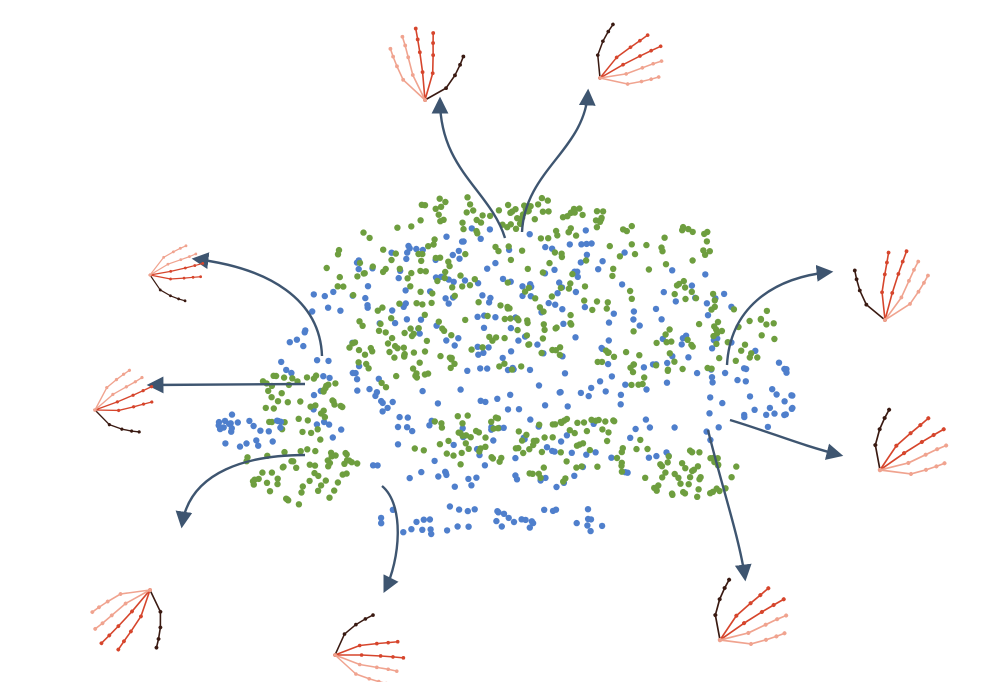 Image resolution: width=986 pixels, height=682 pixels. I want to click on callout-arrow, so click(729, 505).